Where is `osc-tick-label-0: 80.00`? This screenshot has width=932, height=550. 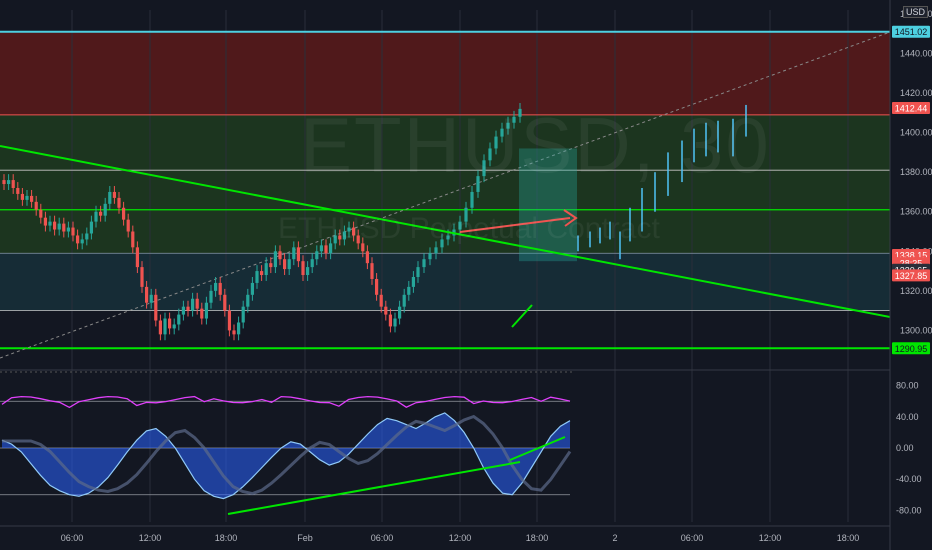 osc-tick-label-0: 80.00 is located at coordinates (907, 386).